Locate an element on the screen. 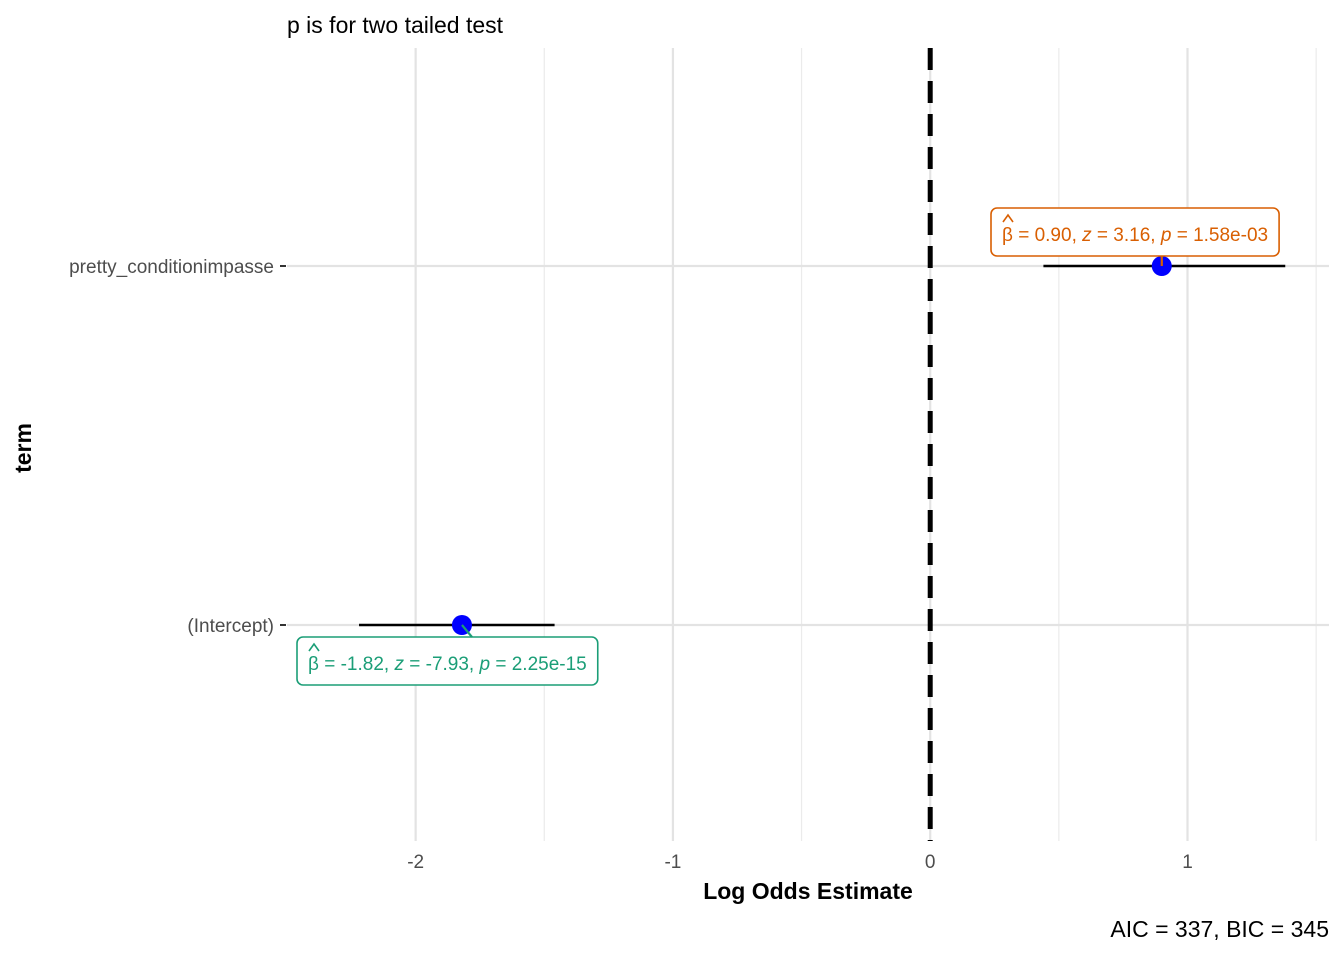 The image size is (1344, 960). label-part: = -1.82, is located at coordinates (357, 664).